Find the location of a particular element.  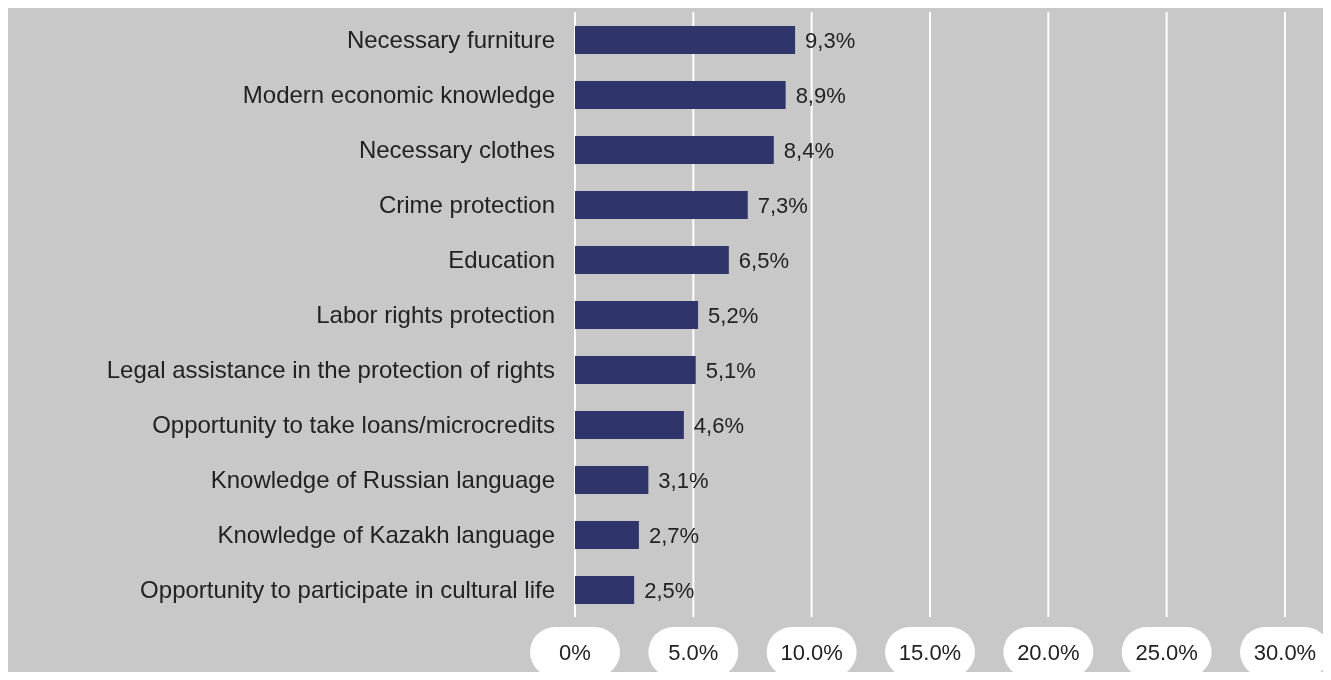

y-tick-label: Opportunity to participate in cultural life is located at coordinates (347, 590).